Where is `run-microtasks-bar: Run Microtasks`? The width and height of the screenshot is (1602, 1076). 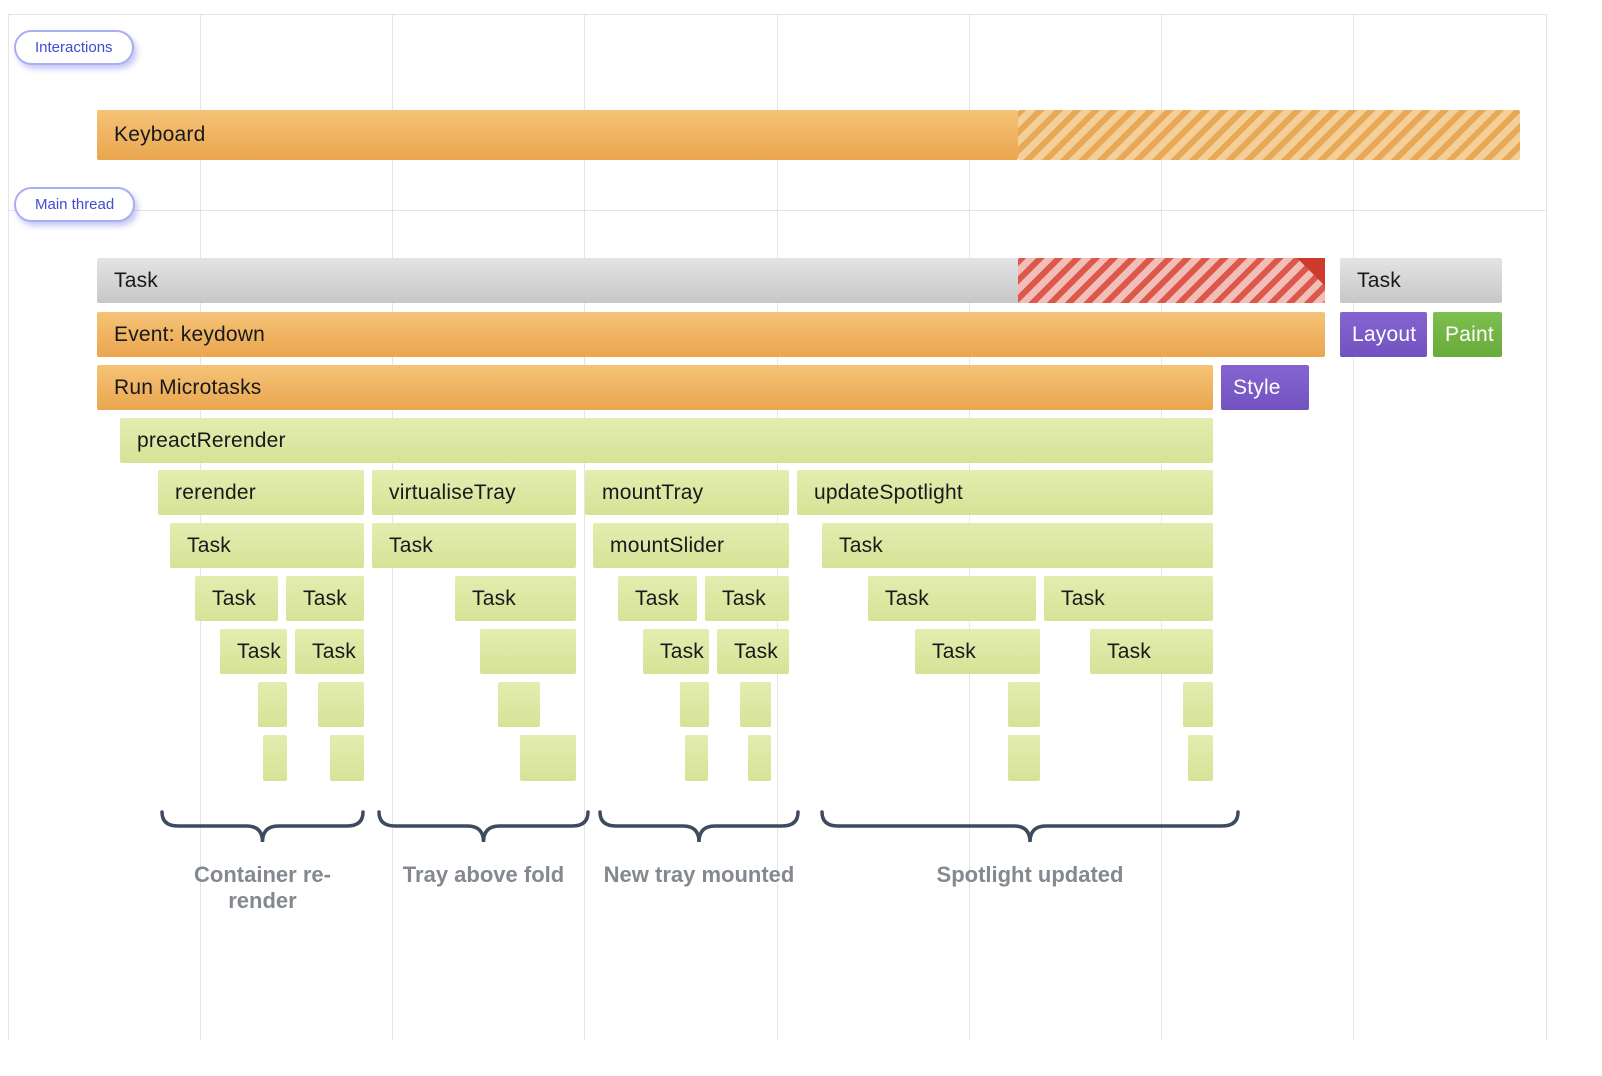 run-microtasks-bar: Run Microtasks is located at coordinates (655, 387).